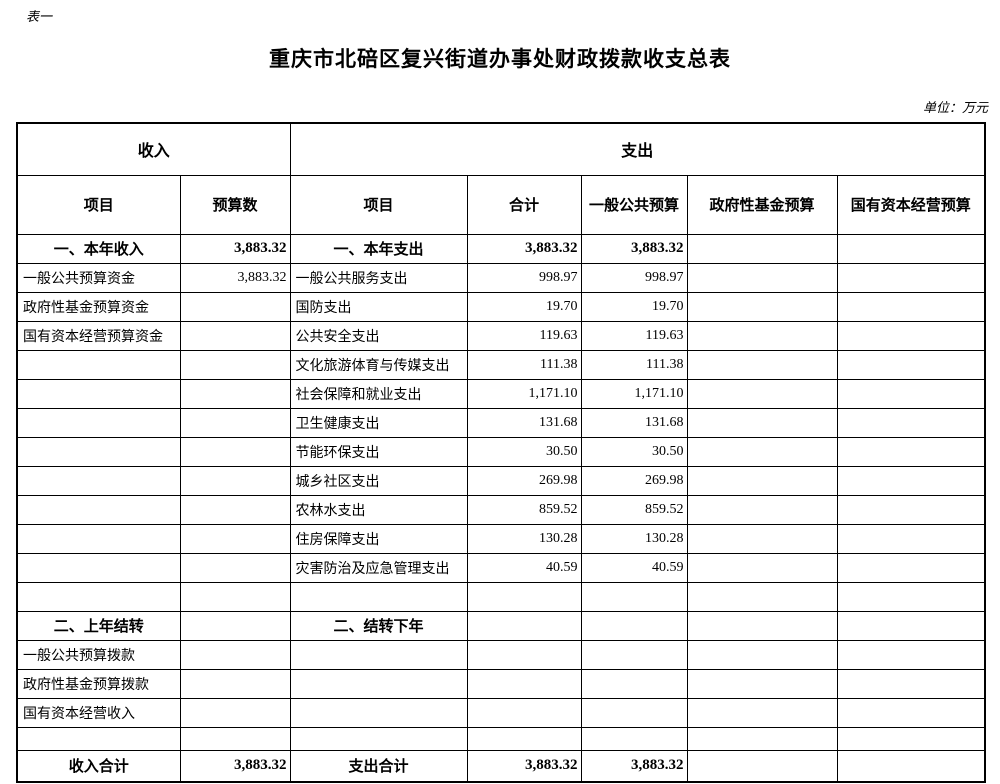 Image resolution: width=1000 pixels, height=784 pixels. Describe the element at coordinates (524, 766) in the screenshot. I see `expense-total-cell: 3,883.32` at that location.